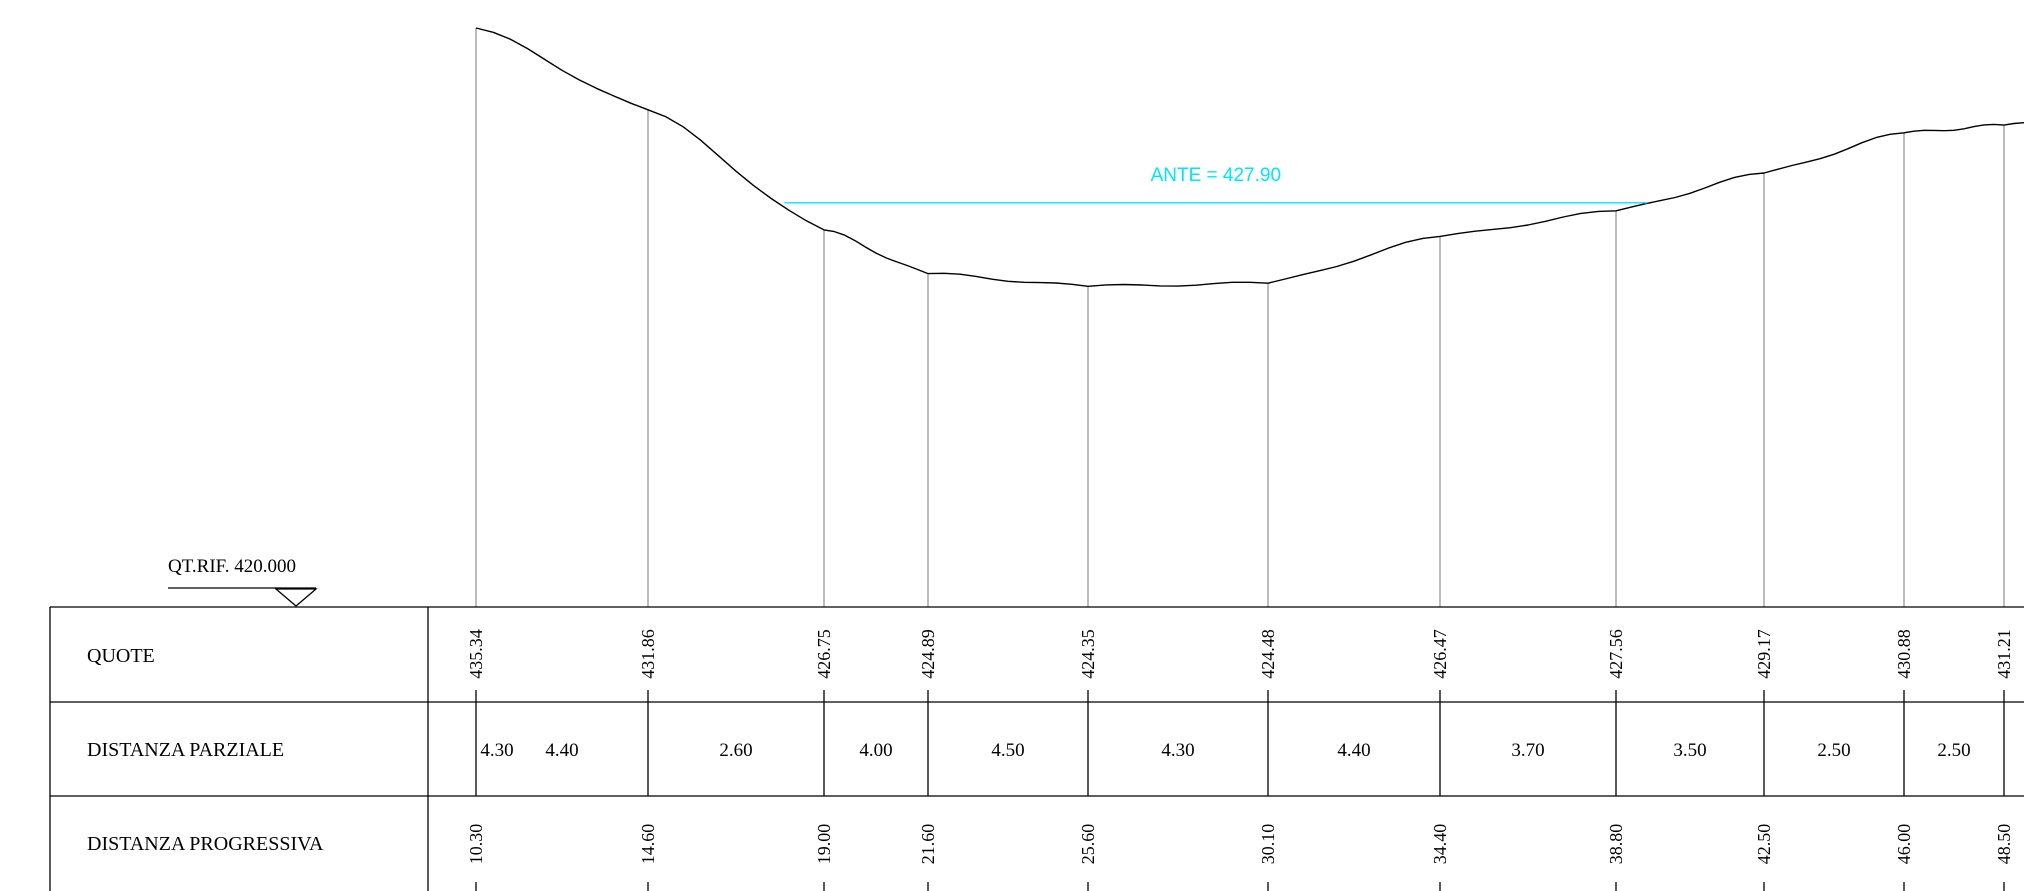 The width and height of the screenshot is (2024, 891). I want to click on partial-distance-value: 3.70, so click(1527, 750).